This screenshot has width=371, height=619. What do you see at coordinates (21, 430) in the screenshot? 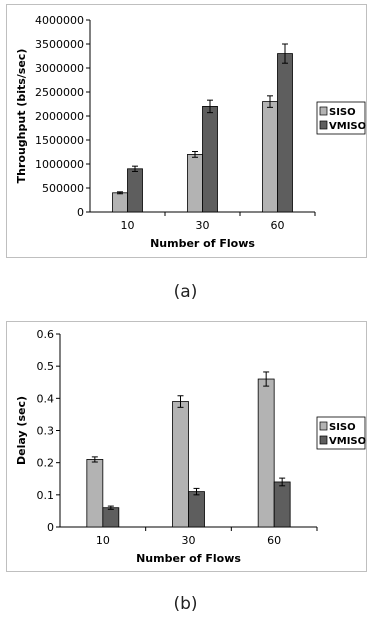
I see `delay-y-axis-title: Delay (sec)` at bounding box center [21, 430].